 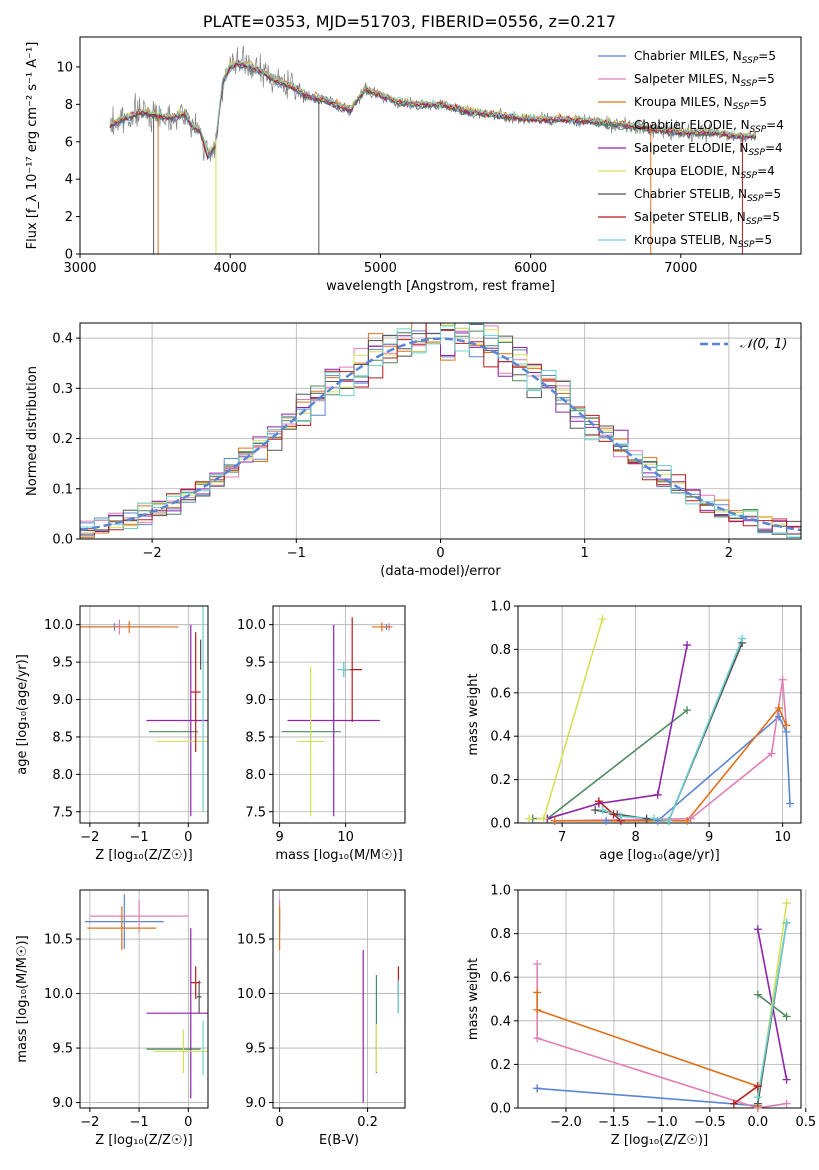 I want to click on weight-marker-chabrier-elodie, so click(x=757, y=994).